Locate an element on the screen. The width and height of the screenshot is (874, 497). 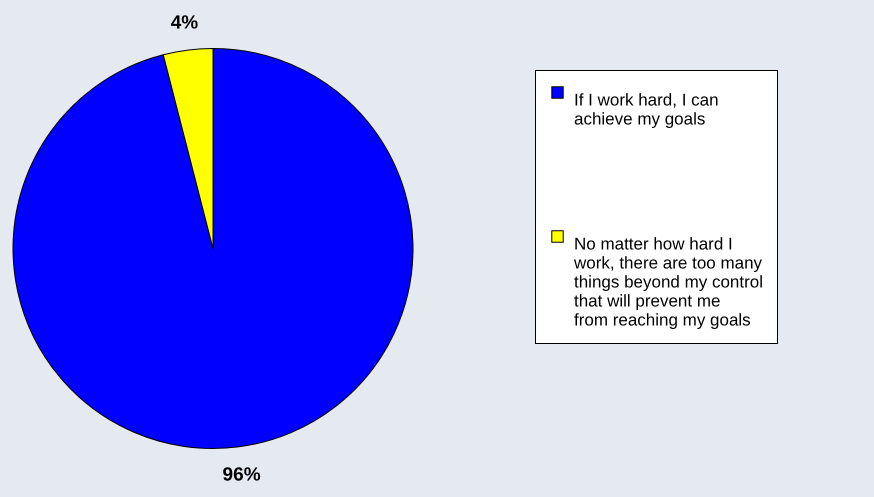
data-label: 4% is located at coordinates (184, 23).